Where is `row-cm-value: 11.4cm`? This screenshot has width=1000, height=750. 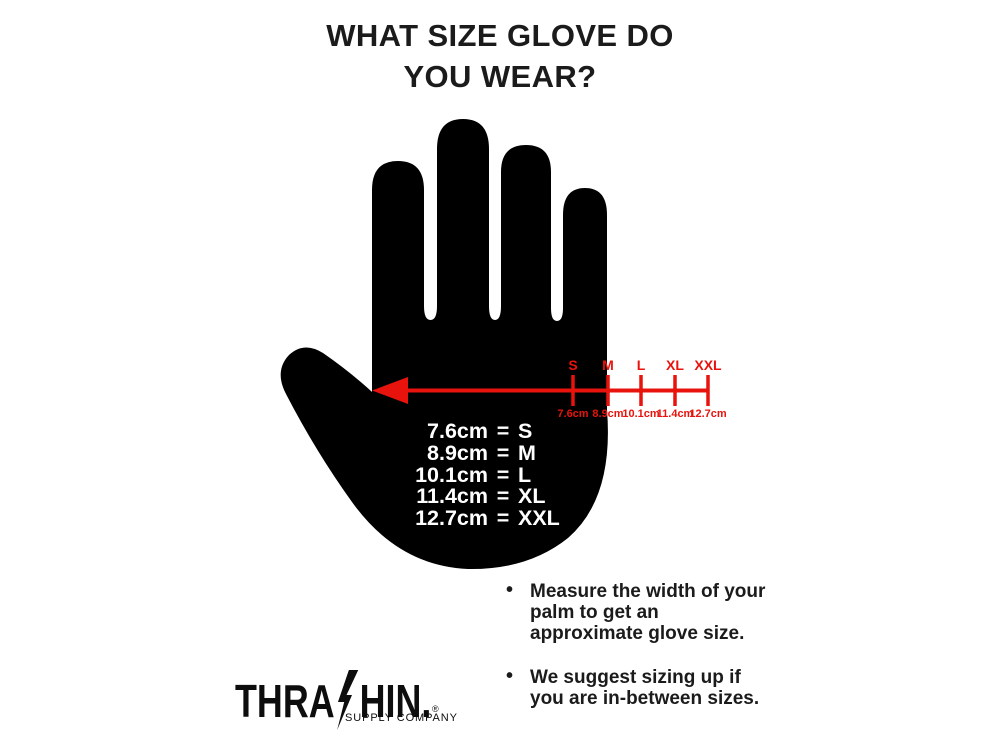
row-cm-value: 11.4cm is located at coordinates (452, 496).